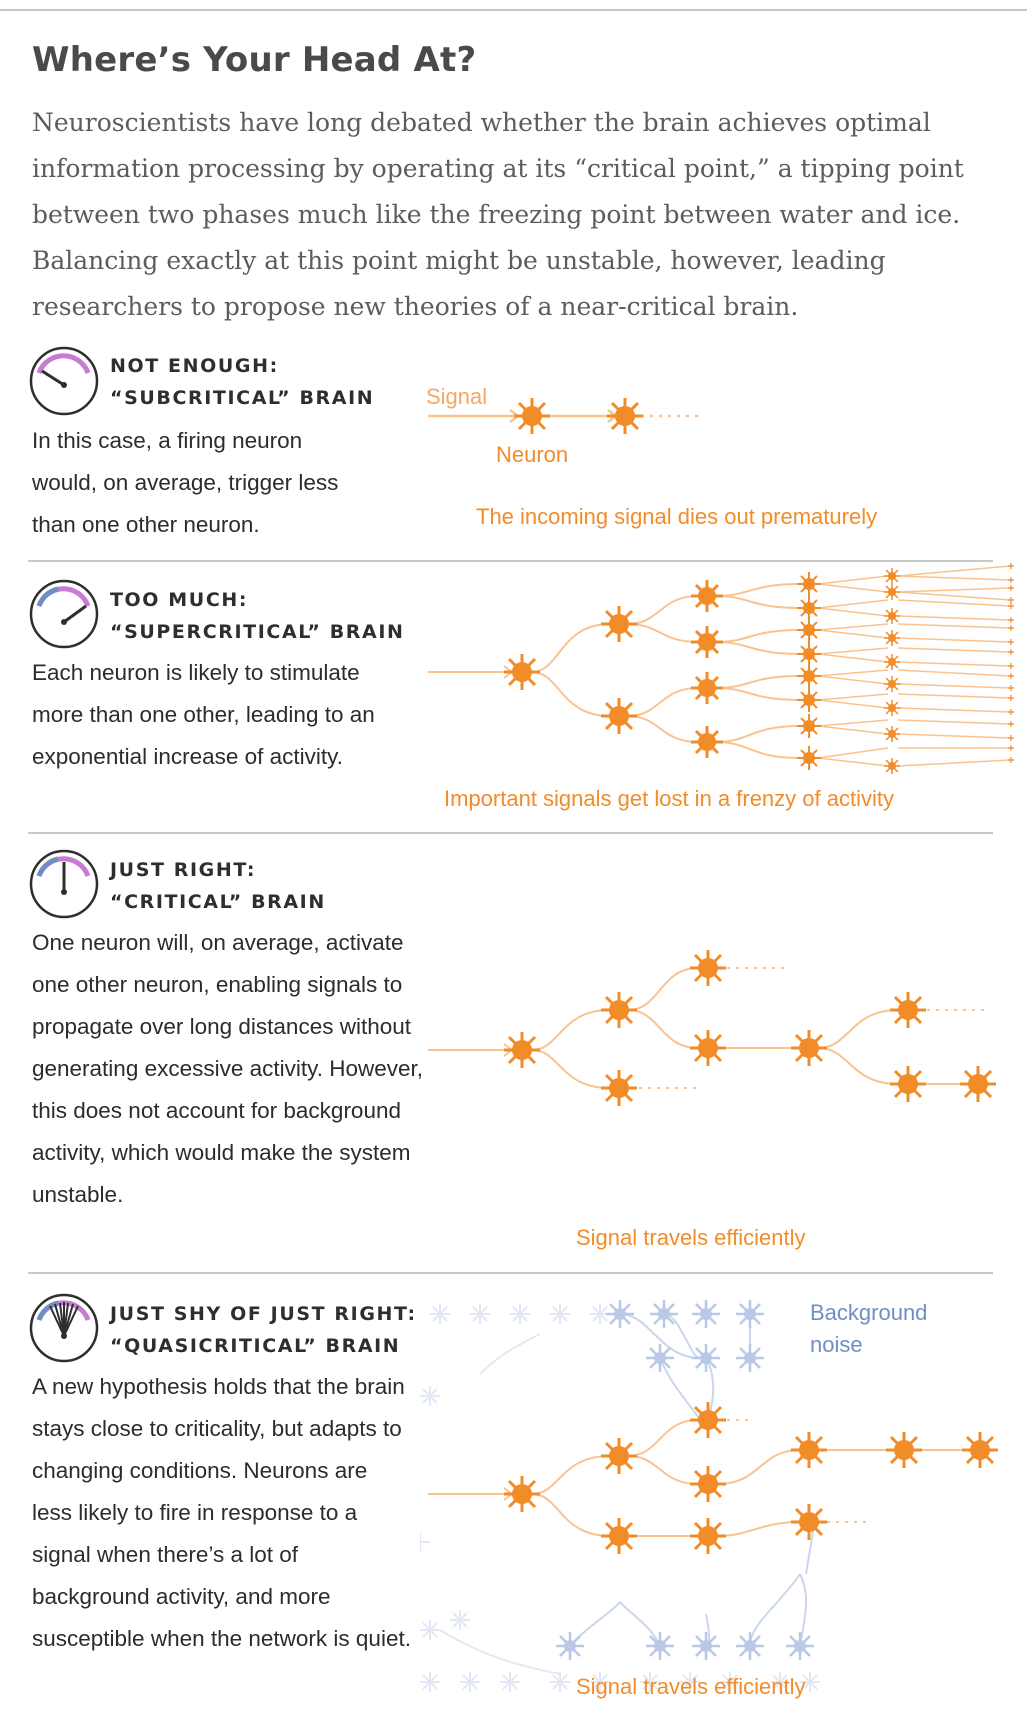 The image size is (1027, 1720). Describe the element at coordinates (691, 1237) in the screenshot. I see `panel-caption: Signal travels efficiently` at that location.